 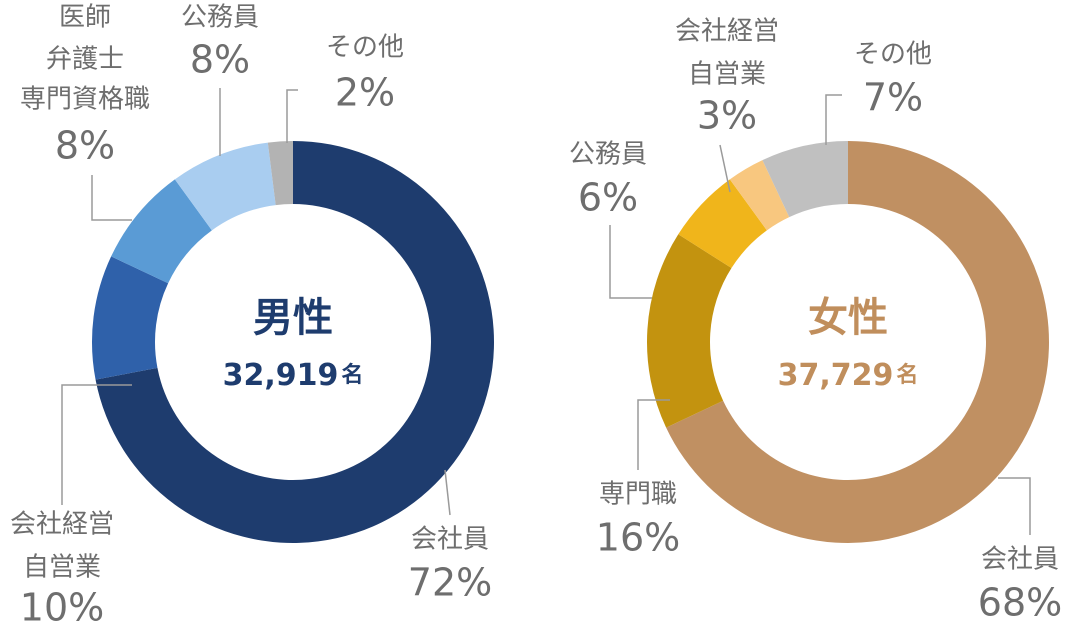 What do you see at coordinates (85, 60) in the screenshot?
I see `category-label: 弁護士` at bounding box center [85, 60].